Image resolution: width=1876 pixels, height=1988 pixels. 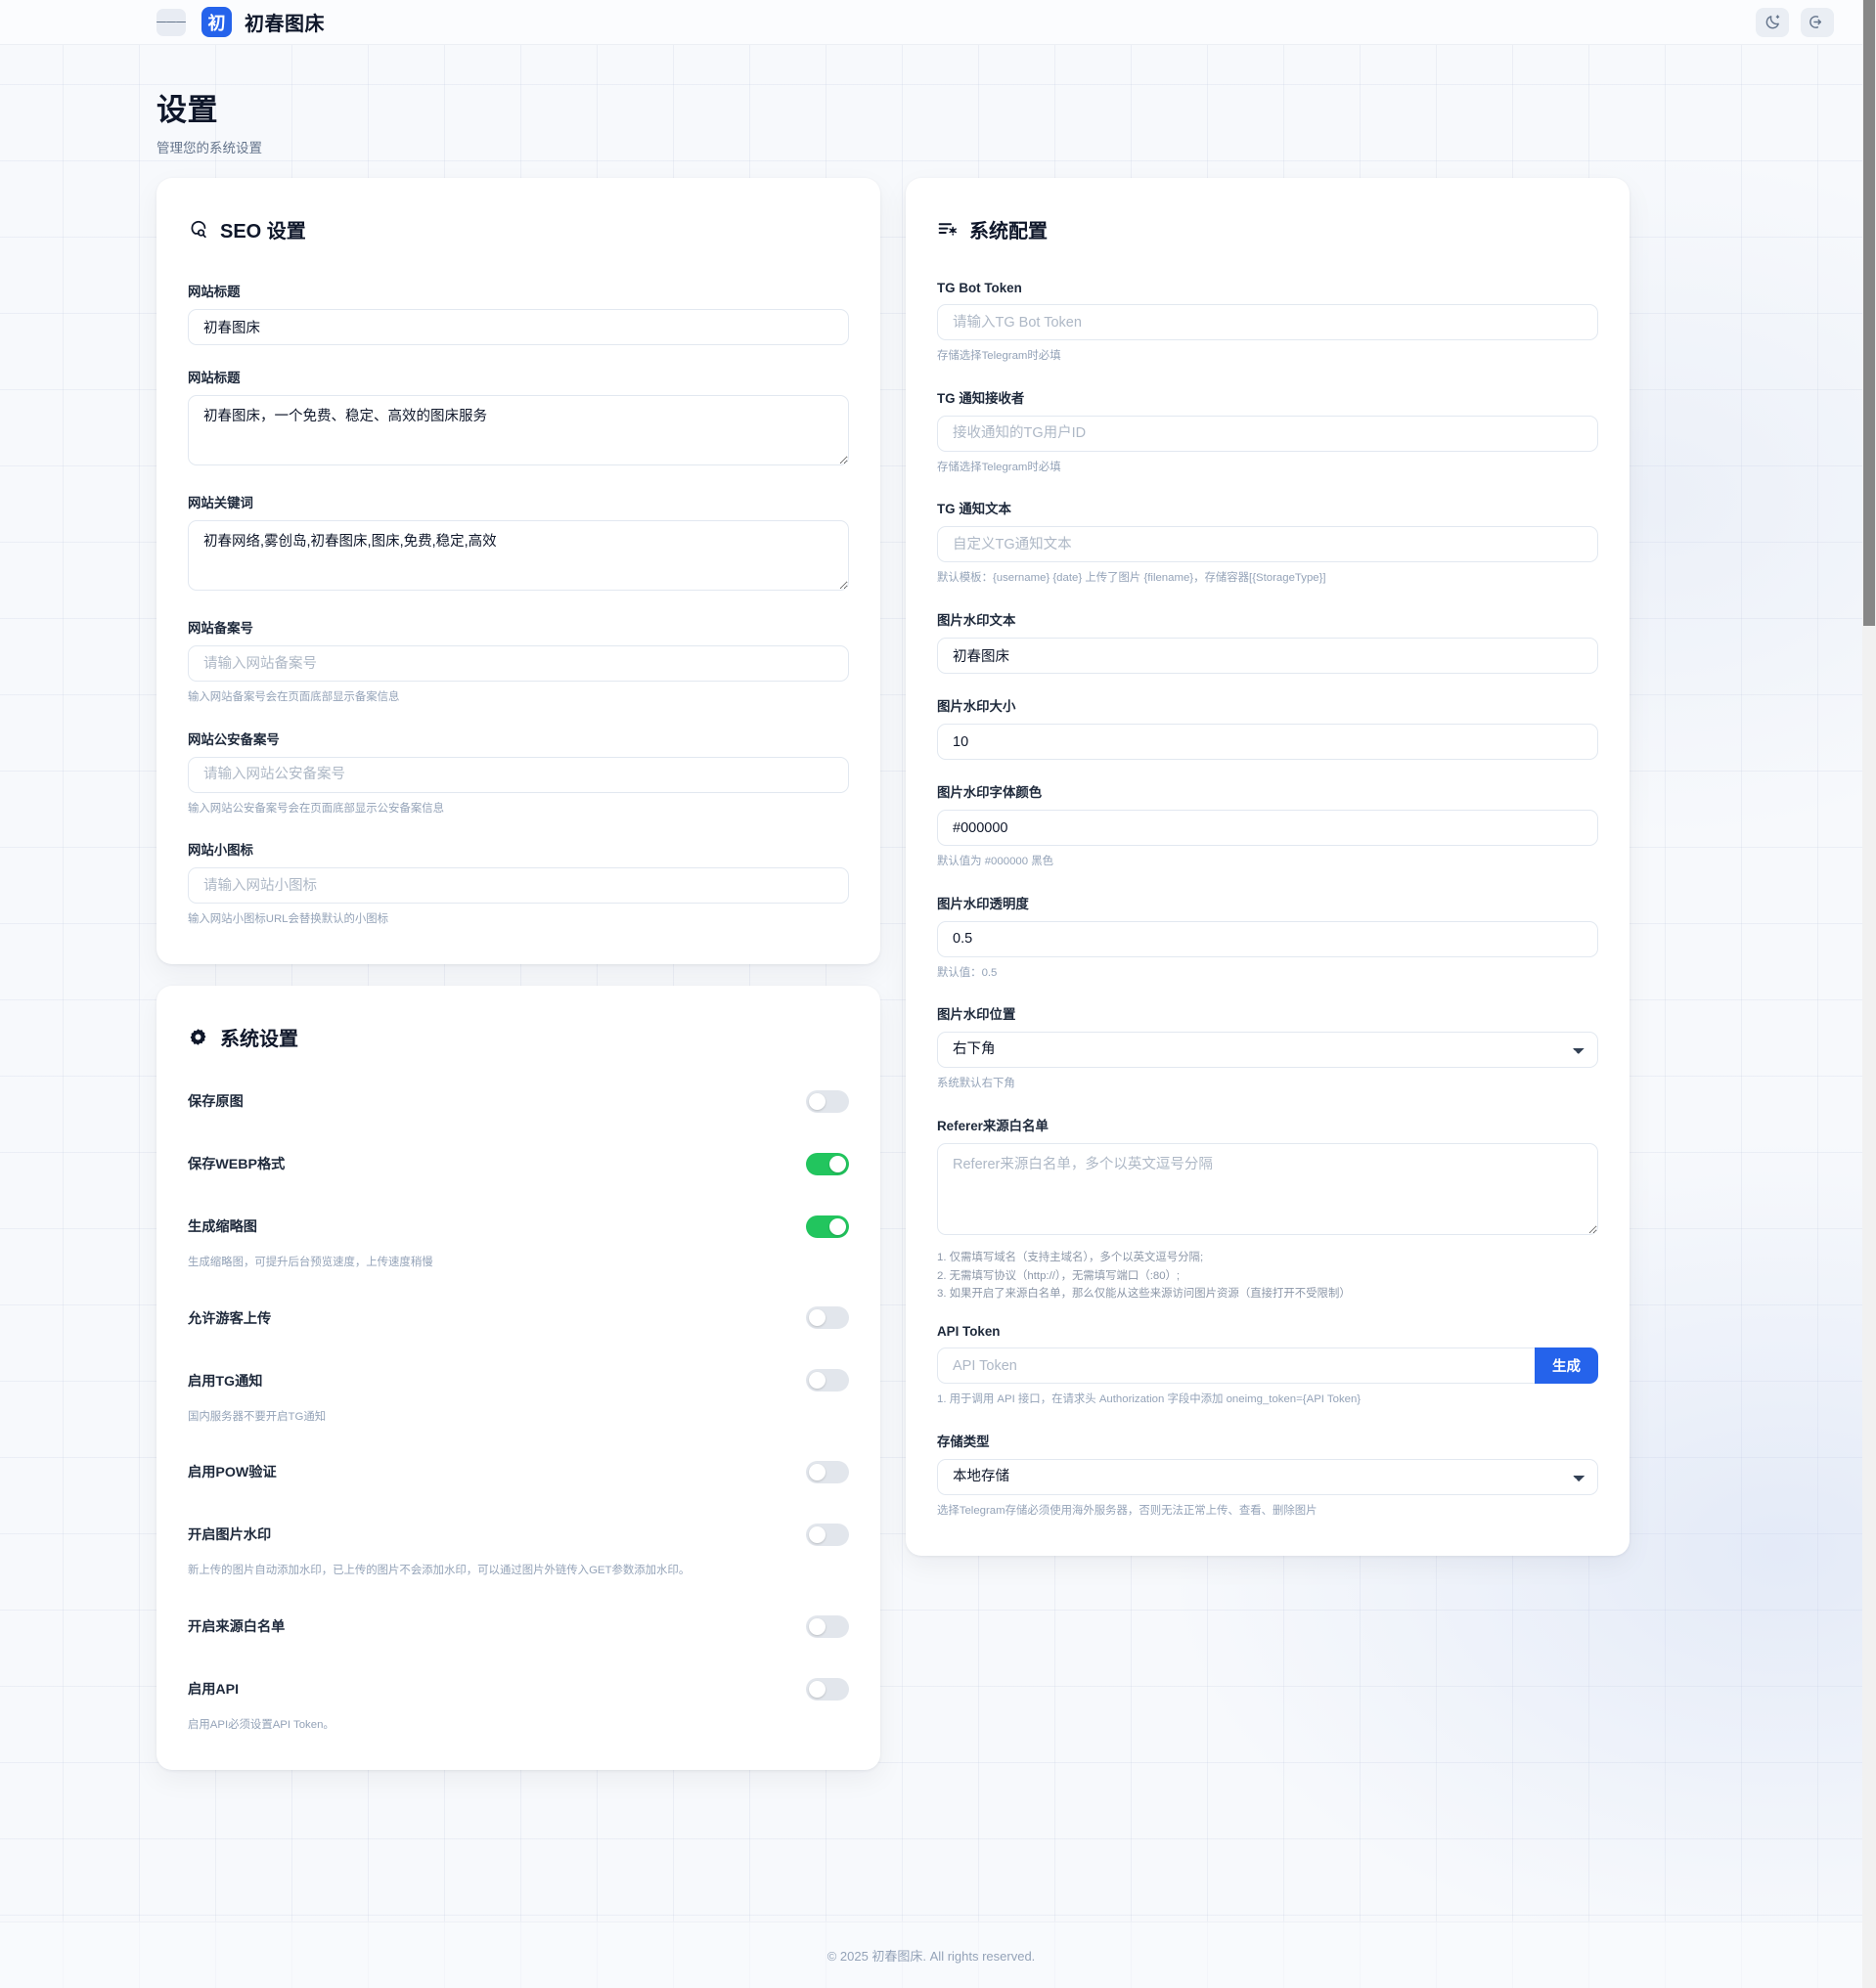 What do you see at coordinates (827, 1101) in the screenshot?
I see `switch-save-original` at bounding box center [827, 1101].